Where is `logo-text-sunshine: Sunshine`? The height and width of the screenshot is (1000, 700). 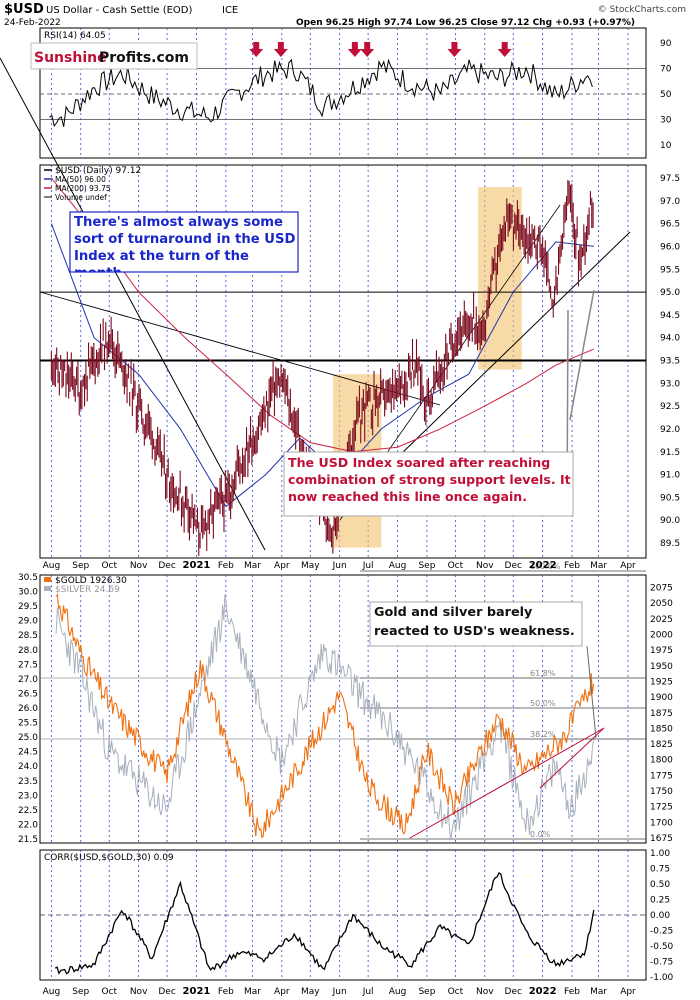
logo-text-sunshine: Sunshine is located at coordinates (70, 58).